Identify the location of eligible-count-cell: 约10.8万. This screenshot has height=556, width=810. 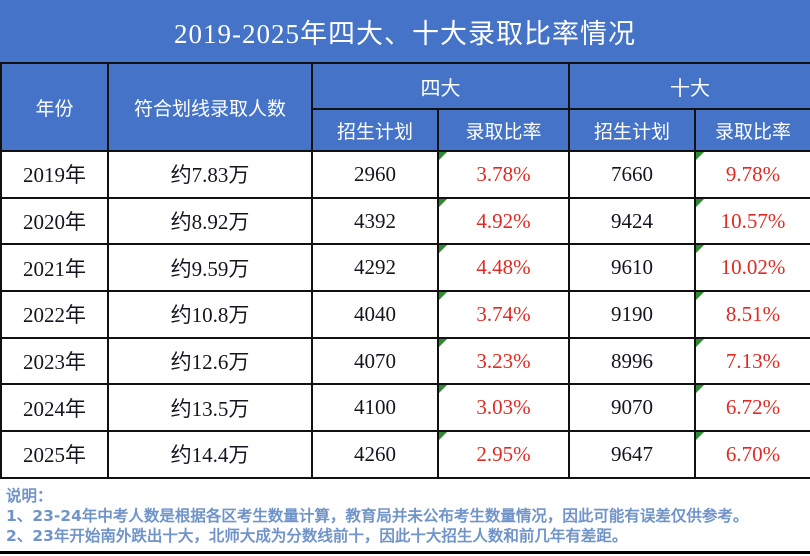
(210, 314).